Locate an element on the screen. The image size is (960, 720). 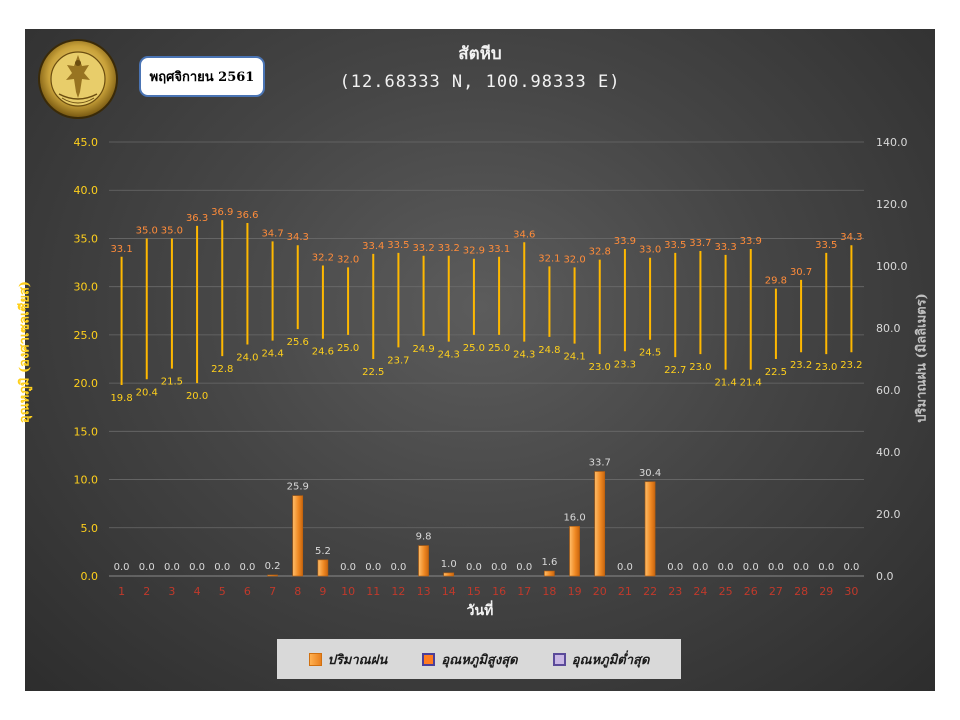
legend-label-rain: ปริมาณฝน is located at coordinates (357, 660).